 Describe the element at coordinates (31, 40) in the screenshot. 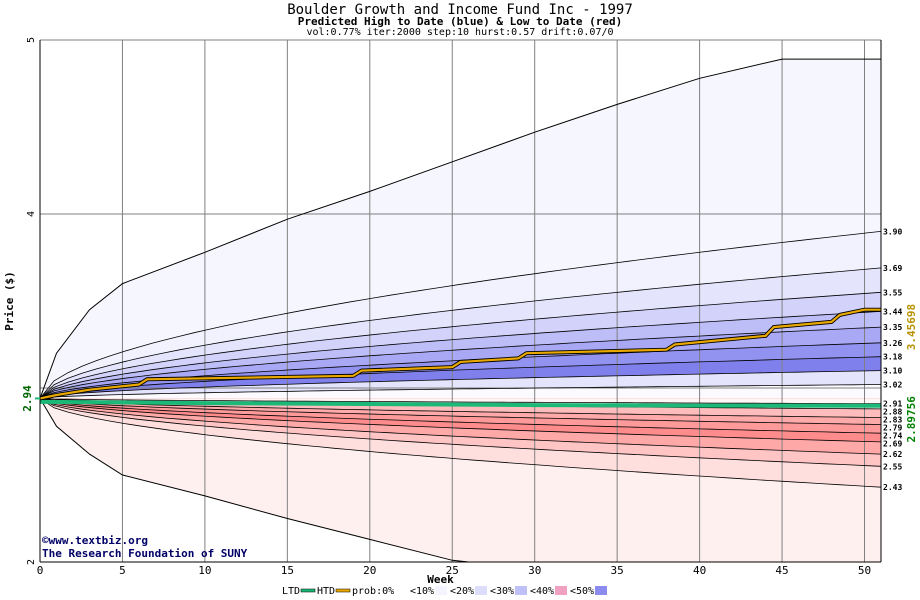

I see `y-tick-label-5: 5` at that location.